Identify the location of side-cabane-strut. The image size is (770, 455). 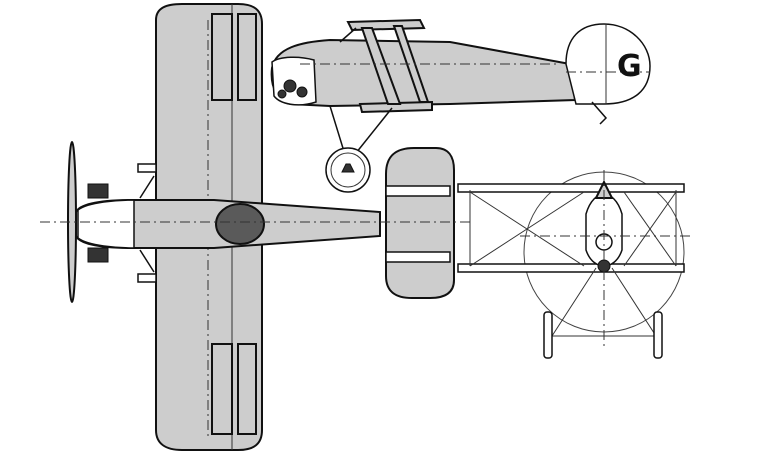
(348, 35).